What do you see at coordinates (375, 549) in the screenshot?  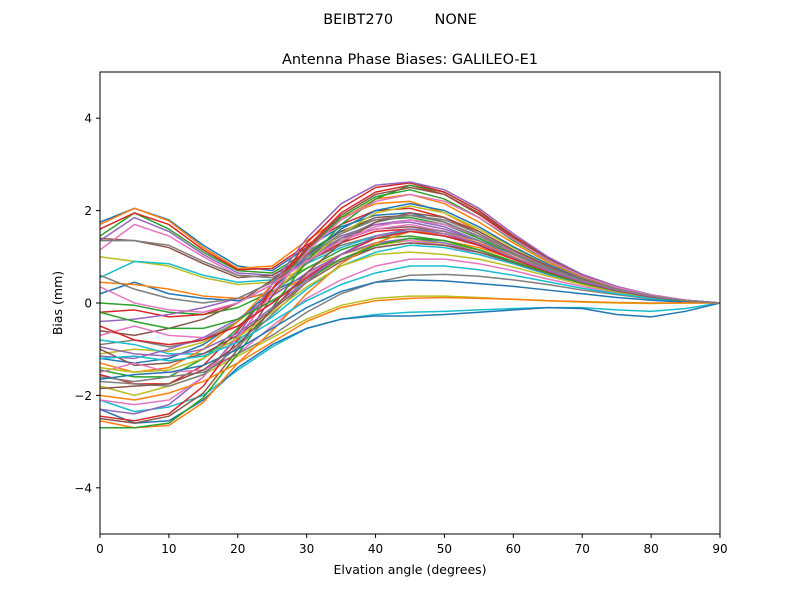 I see `x-tick-label: 40` at bounding box center [375, 549].